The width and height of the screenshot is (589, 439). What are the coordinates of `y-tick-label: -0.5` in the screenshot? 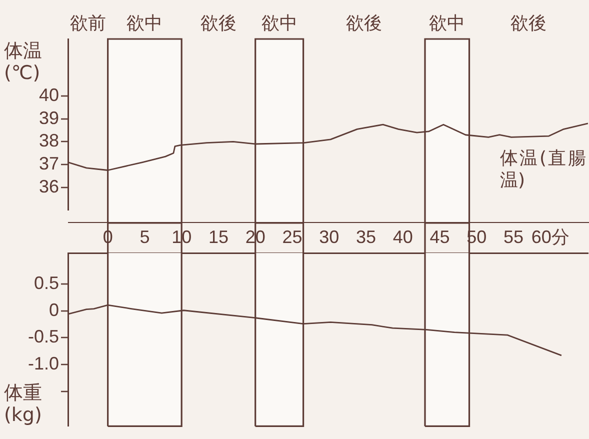 It's located at (43, 336).